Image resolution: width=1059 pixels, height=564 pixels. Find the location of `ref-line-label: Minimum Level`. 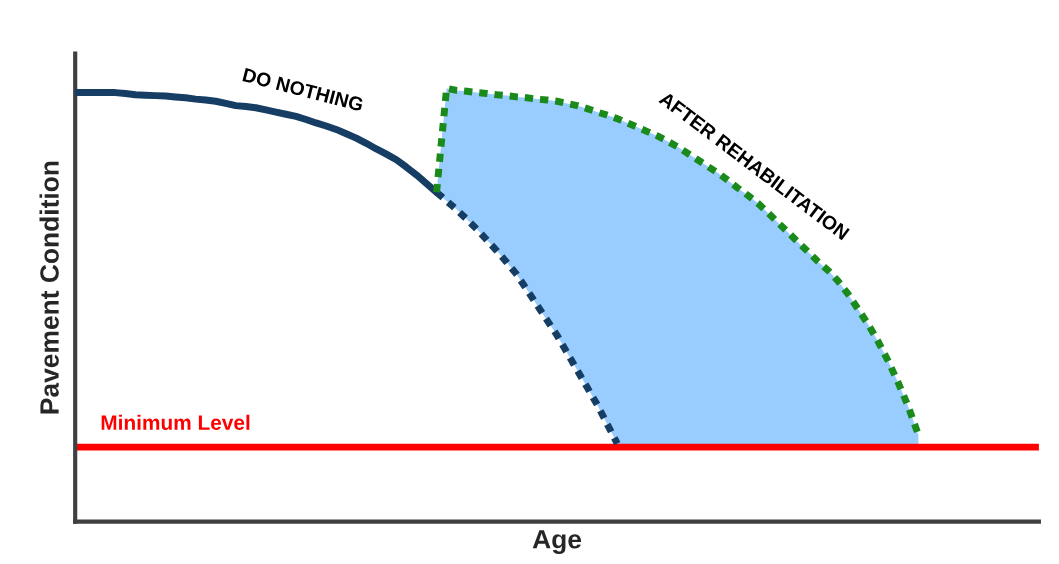

ref-line-label: Minimum Level is located at coordinates (175, 422).